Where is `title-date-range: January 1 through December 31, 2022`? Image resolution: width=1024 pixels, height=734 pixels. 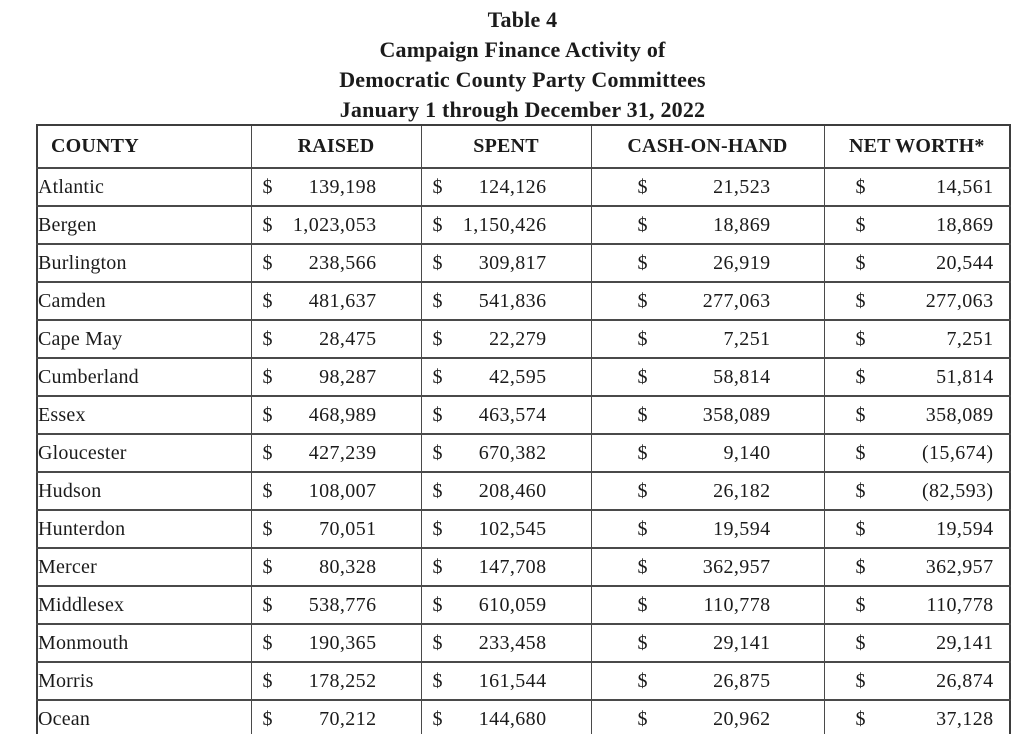 title-date-range: January 1 through December 31, 2022 is located at coordinates (522, 109).